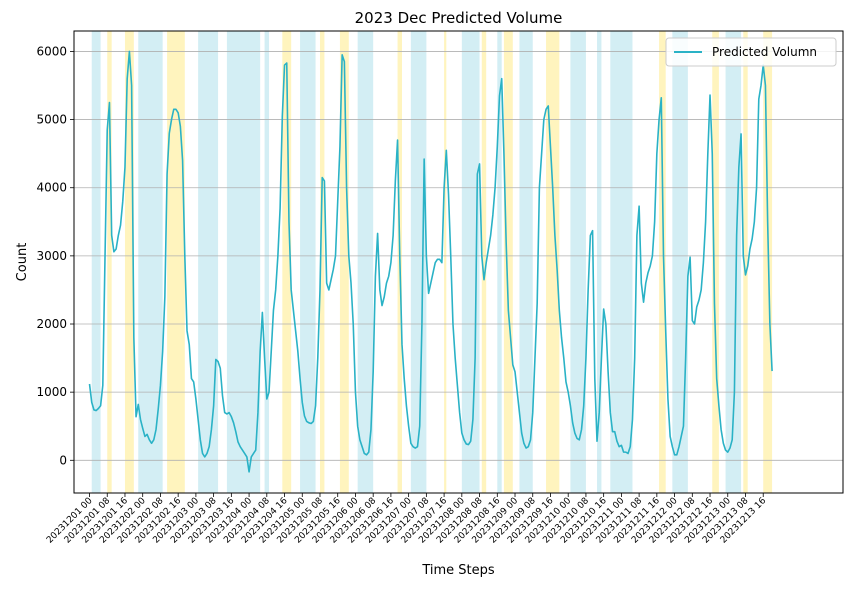 The width and height of the screenshot is (859, 590). I want to click on y-tick-label: 6000, so click(51, 51).